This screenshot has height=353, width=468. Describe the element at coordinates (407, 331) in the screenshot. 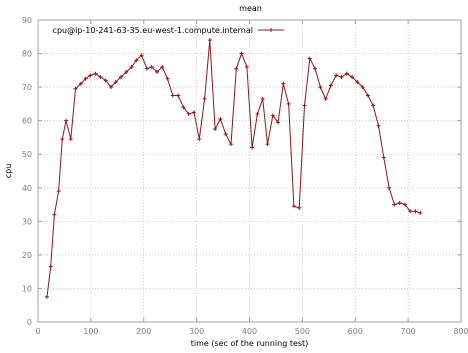

I see `x-tick-label: 700` at that location.